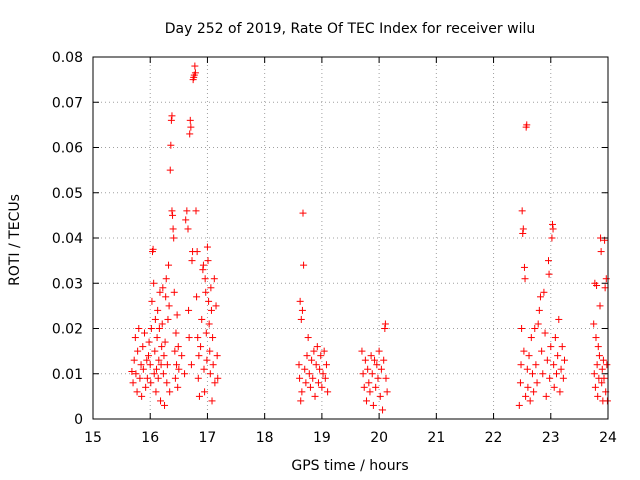 This screenshot has height=480, width=640. Describe the element at coordinates (78, 420) in the screenshot. I see `y-tick-label: 0` at that location.